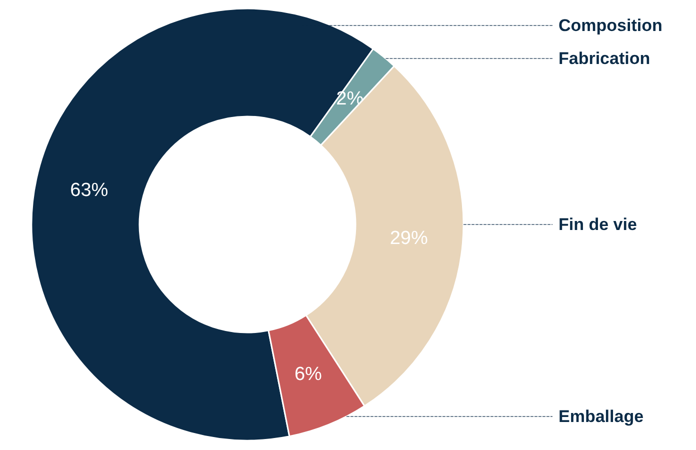  I want to click on data-label: 29%, so click(409, 239).